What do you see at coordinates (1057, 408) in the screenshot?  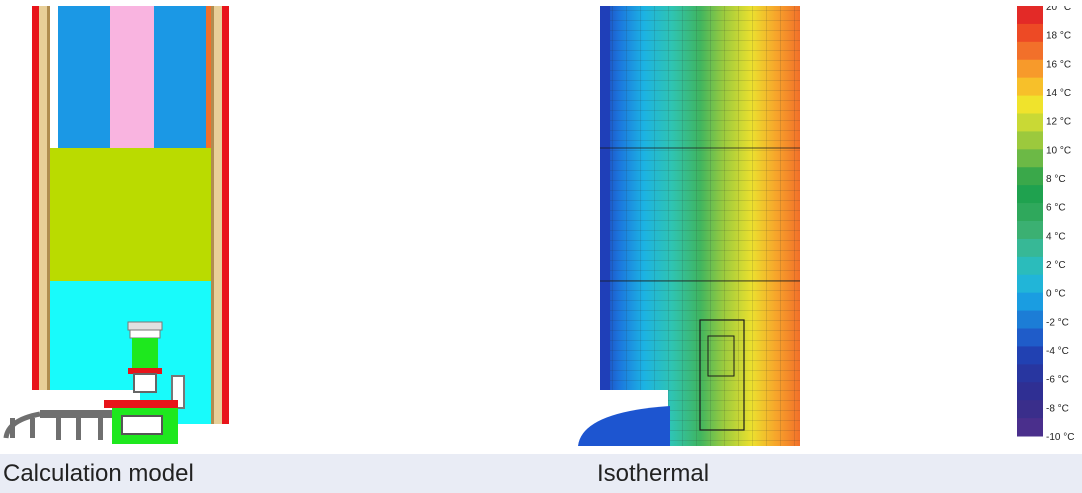 I see `color-scale-label: -8 °C` at bounding box center [1057, 408].